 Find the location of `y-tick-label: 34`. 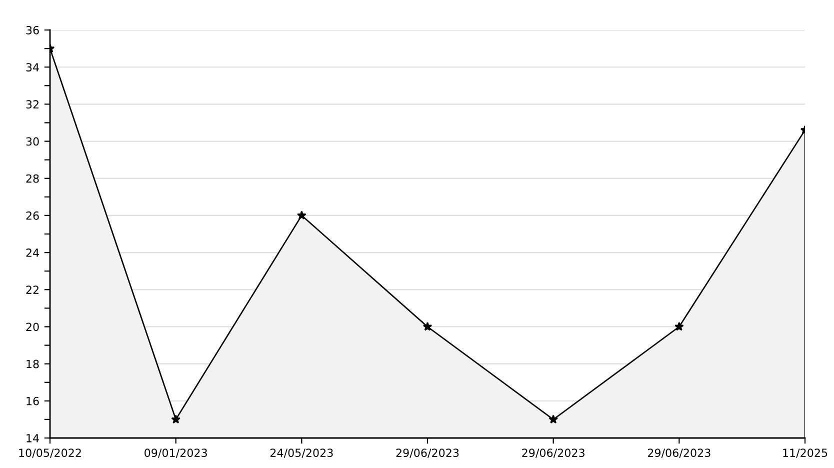

y-tick-label: 34 is located at coordinates (32, 67).